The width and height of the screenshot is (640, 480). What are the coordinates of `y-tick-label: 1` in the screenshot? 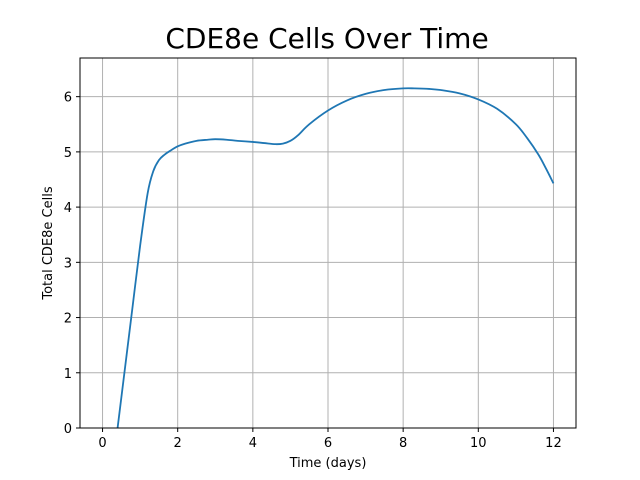 It's located at (68, 374).